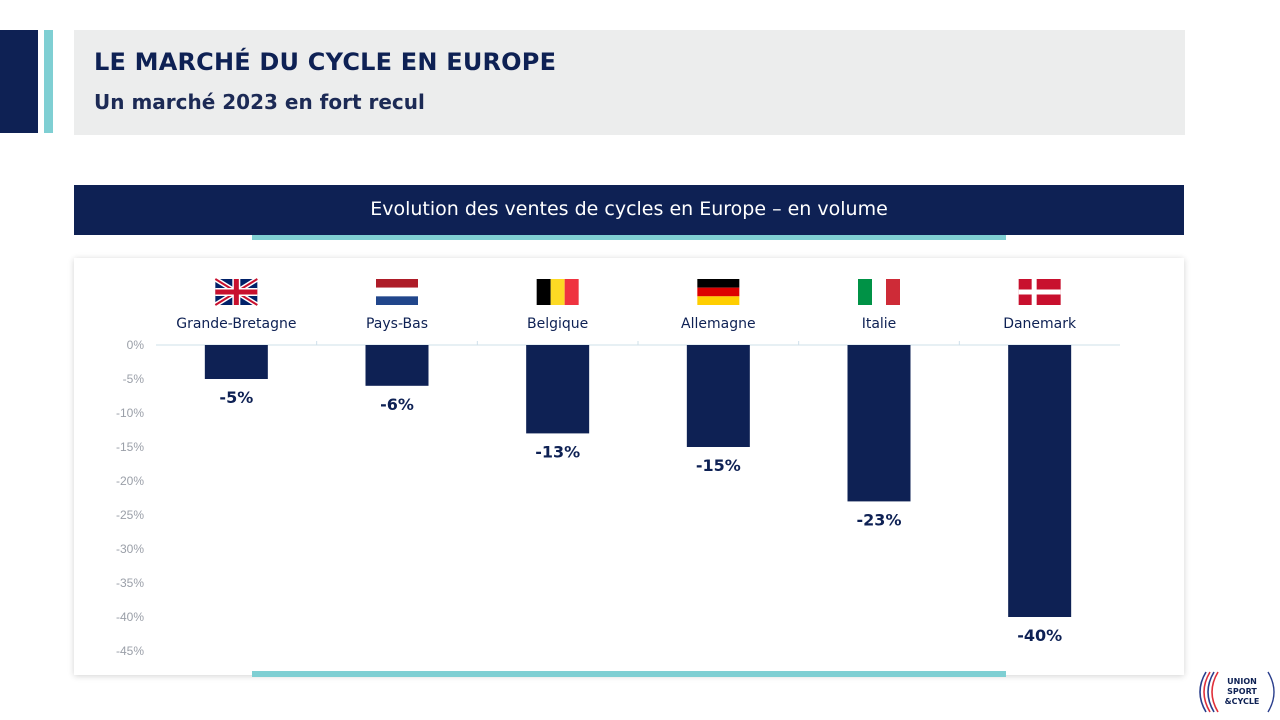  Describe the element at coordinates (134, 379) in the screenshot. I see `y-tick-label: -5%` at that location.